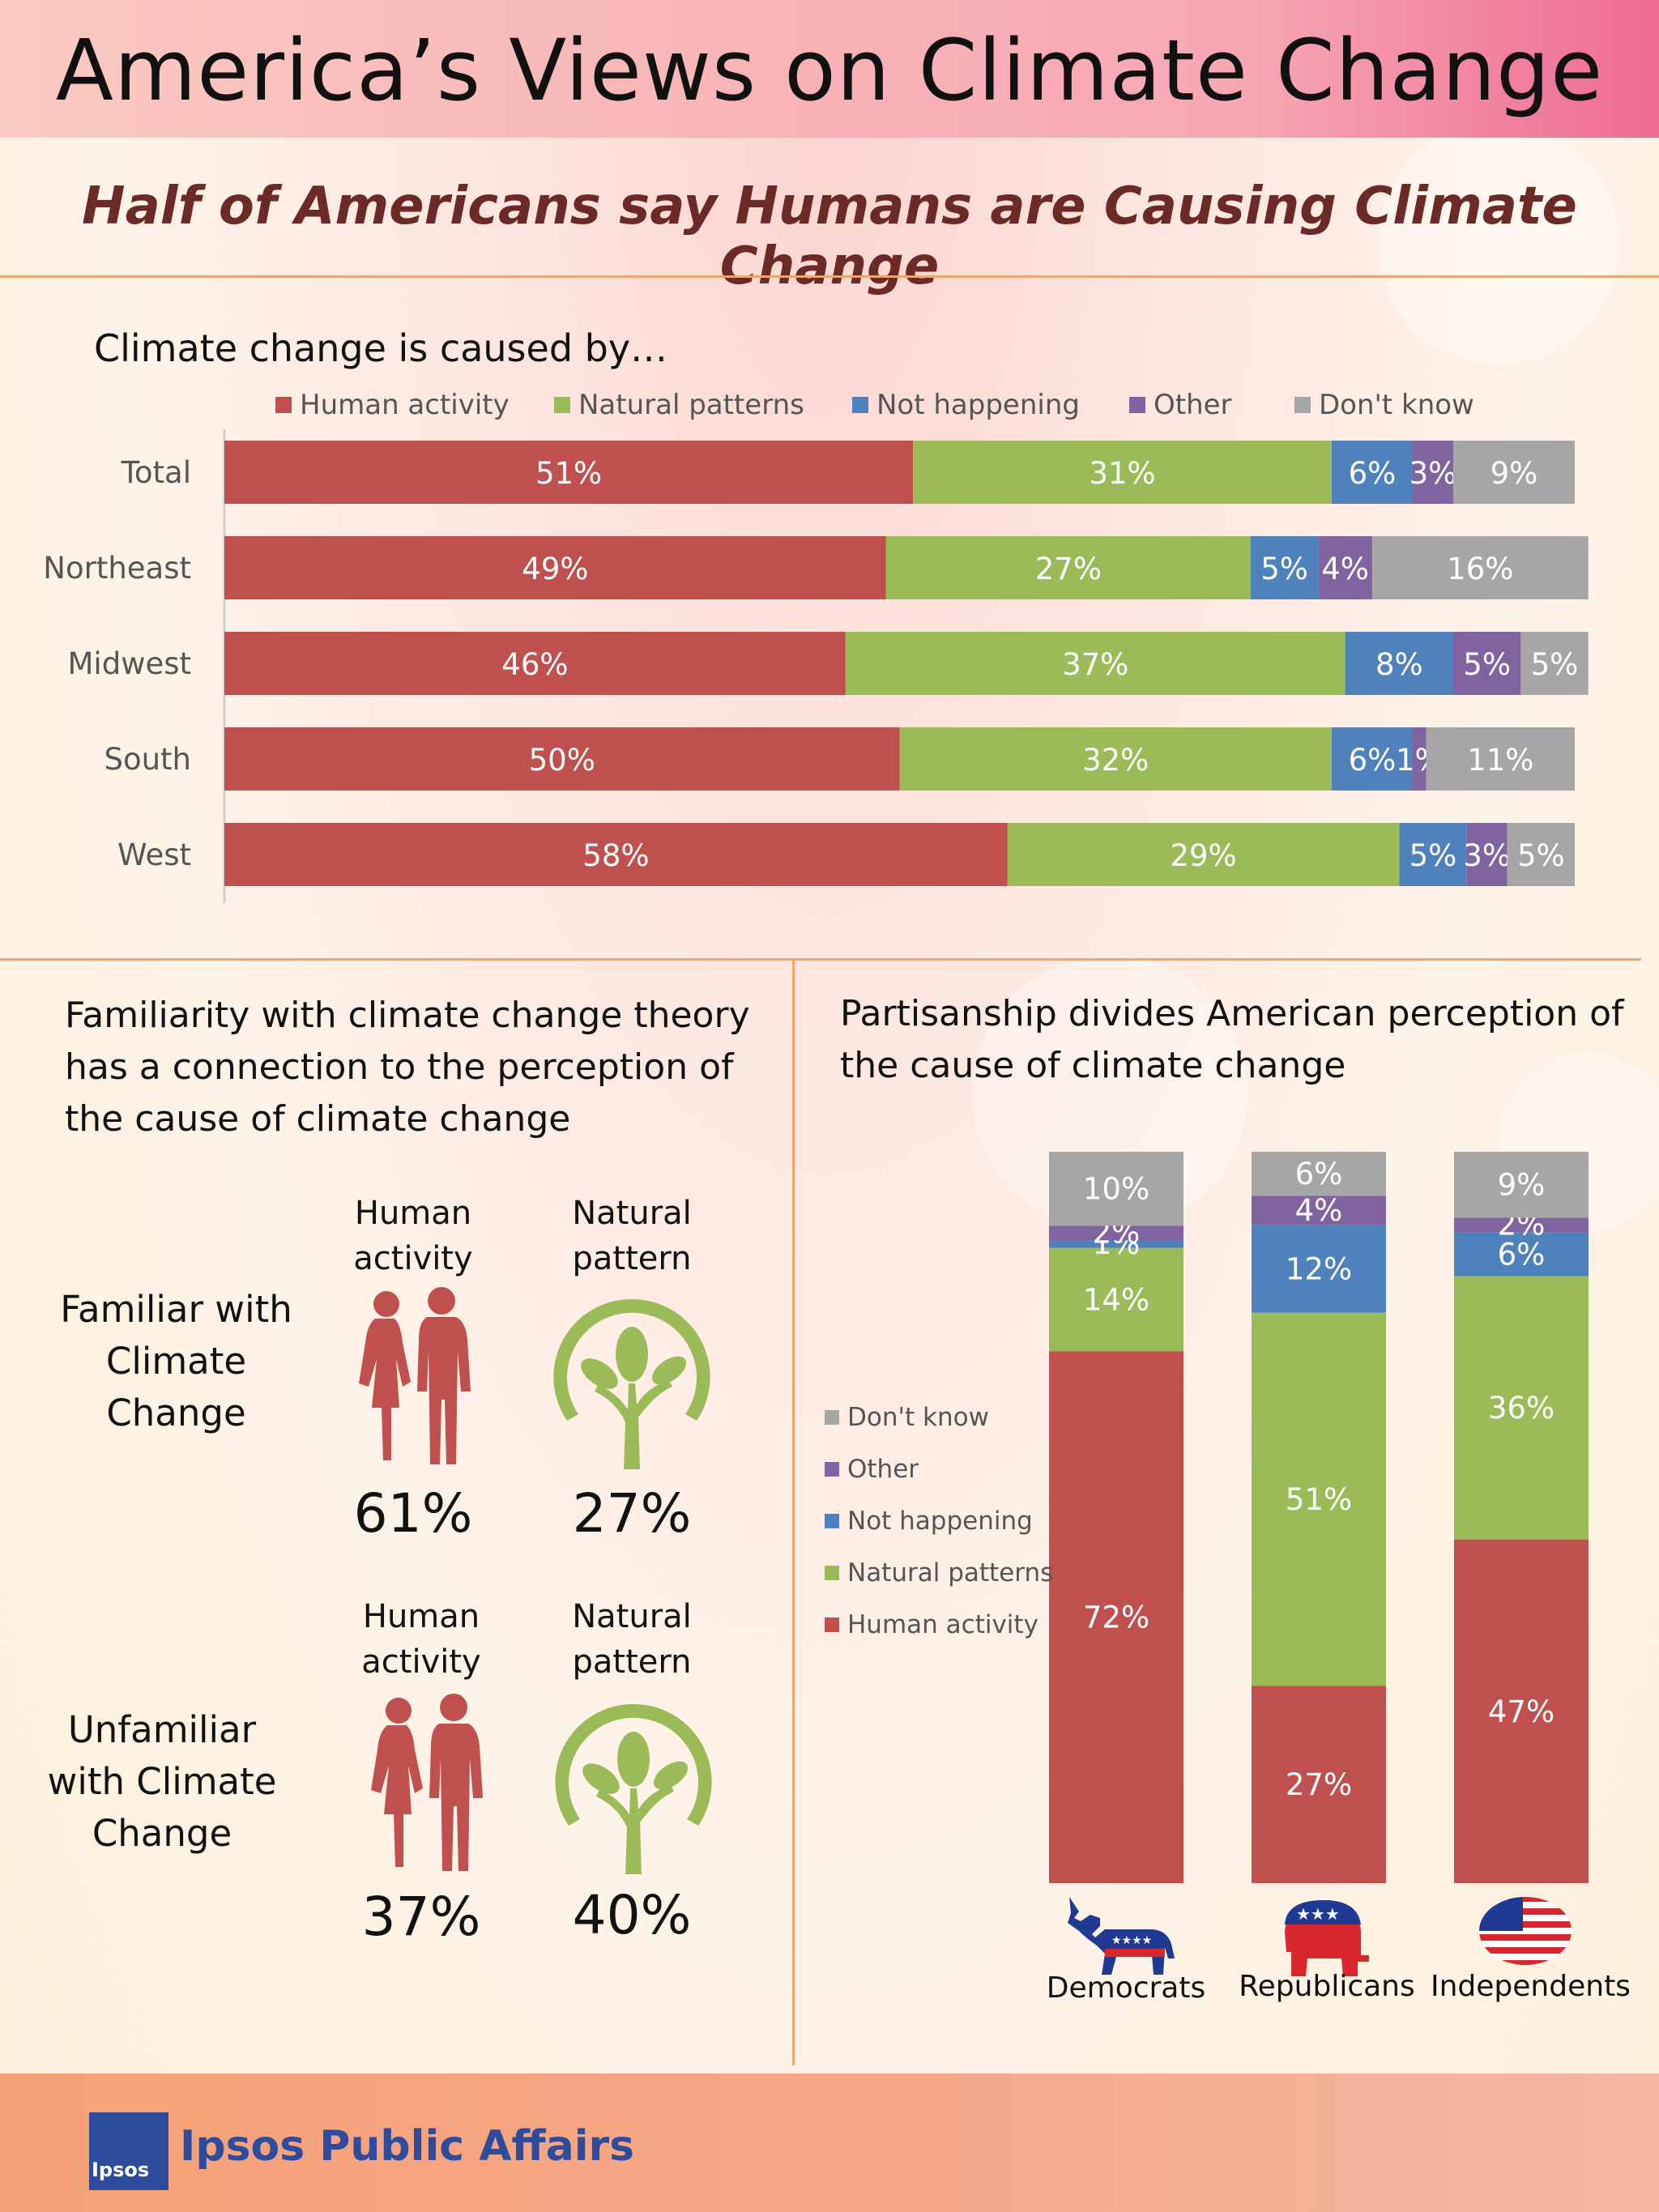 Image resolution: width=1659 pixels, height=2212 pixels. What do you see at coordinates (1319, 1268) in the screenshot?
I see `data-label: 12%` at bounding box center [1319, 1268].